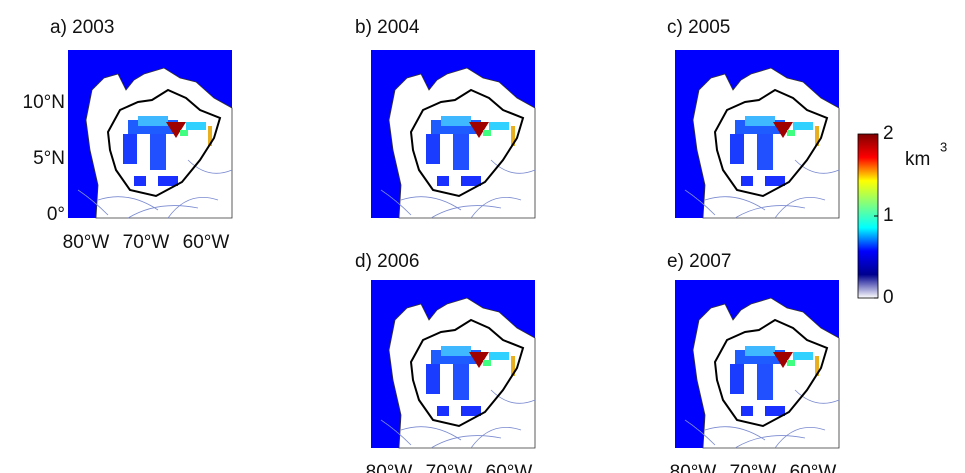 Image resolution: width=965 pixels, height=473 pixels. I want to click on panel-title: b) 2004, so click(387, 27).